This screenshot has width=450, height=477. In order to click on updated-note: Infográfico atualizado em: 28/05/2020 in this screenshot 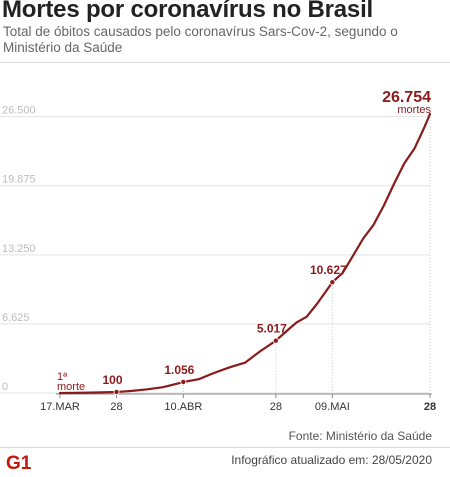, I will do `click(331, 460)`.